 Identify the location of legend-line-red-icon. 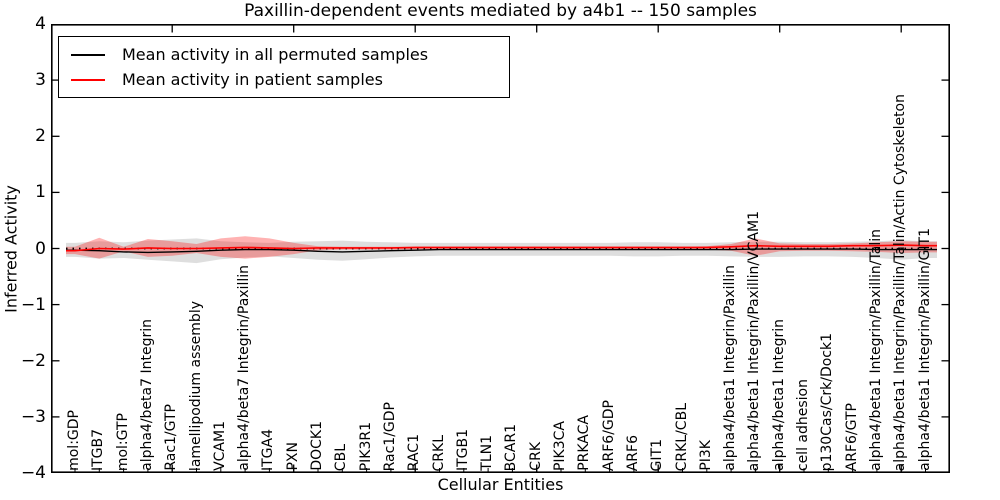
(88, 79).